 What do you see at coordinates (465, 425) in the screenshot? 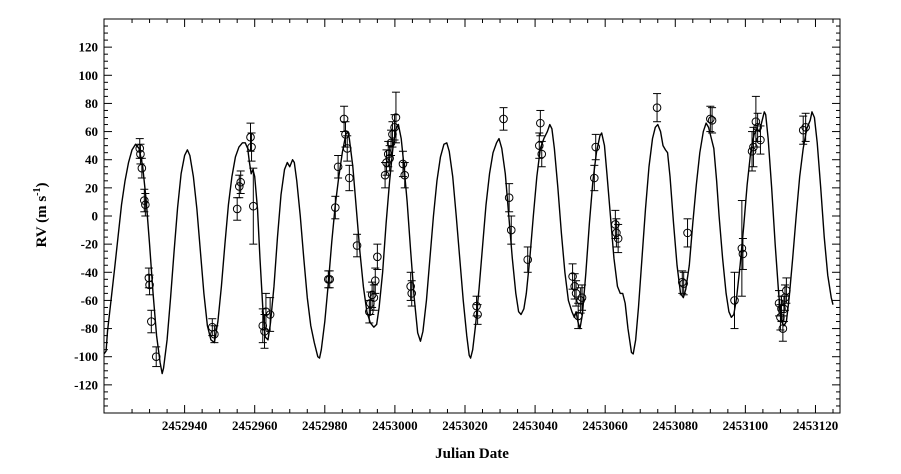
I see `x-tick-label: 2453020` at bounding box center [465, 425].